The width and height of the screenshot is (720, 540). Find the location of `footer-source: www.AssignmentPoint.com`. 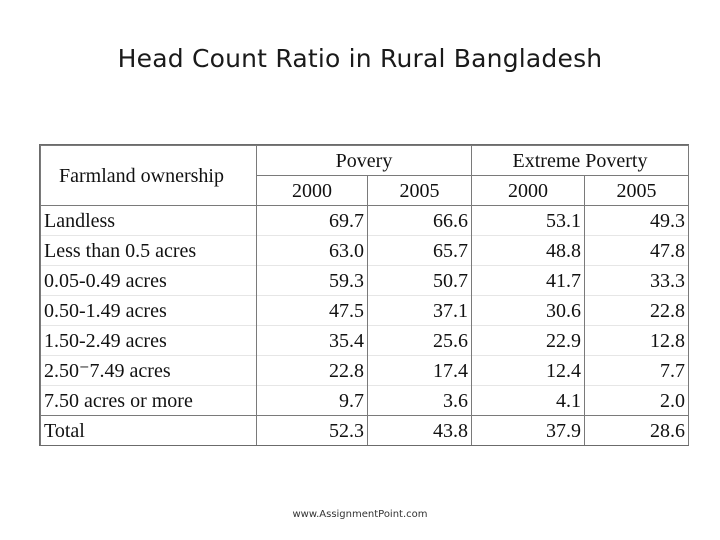

footer-source: www.AssignmentPoint.com is located at coordinates (360, 514).